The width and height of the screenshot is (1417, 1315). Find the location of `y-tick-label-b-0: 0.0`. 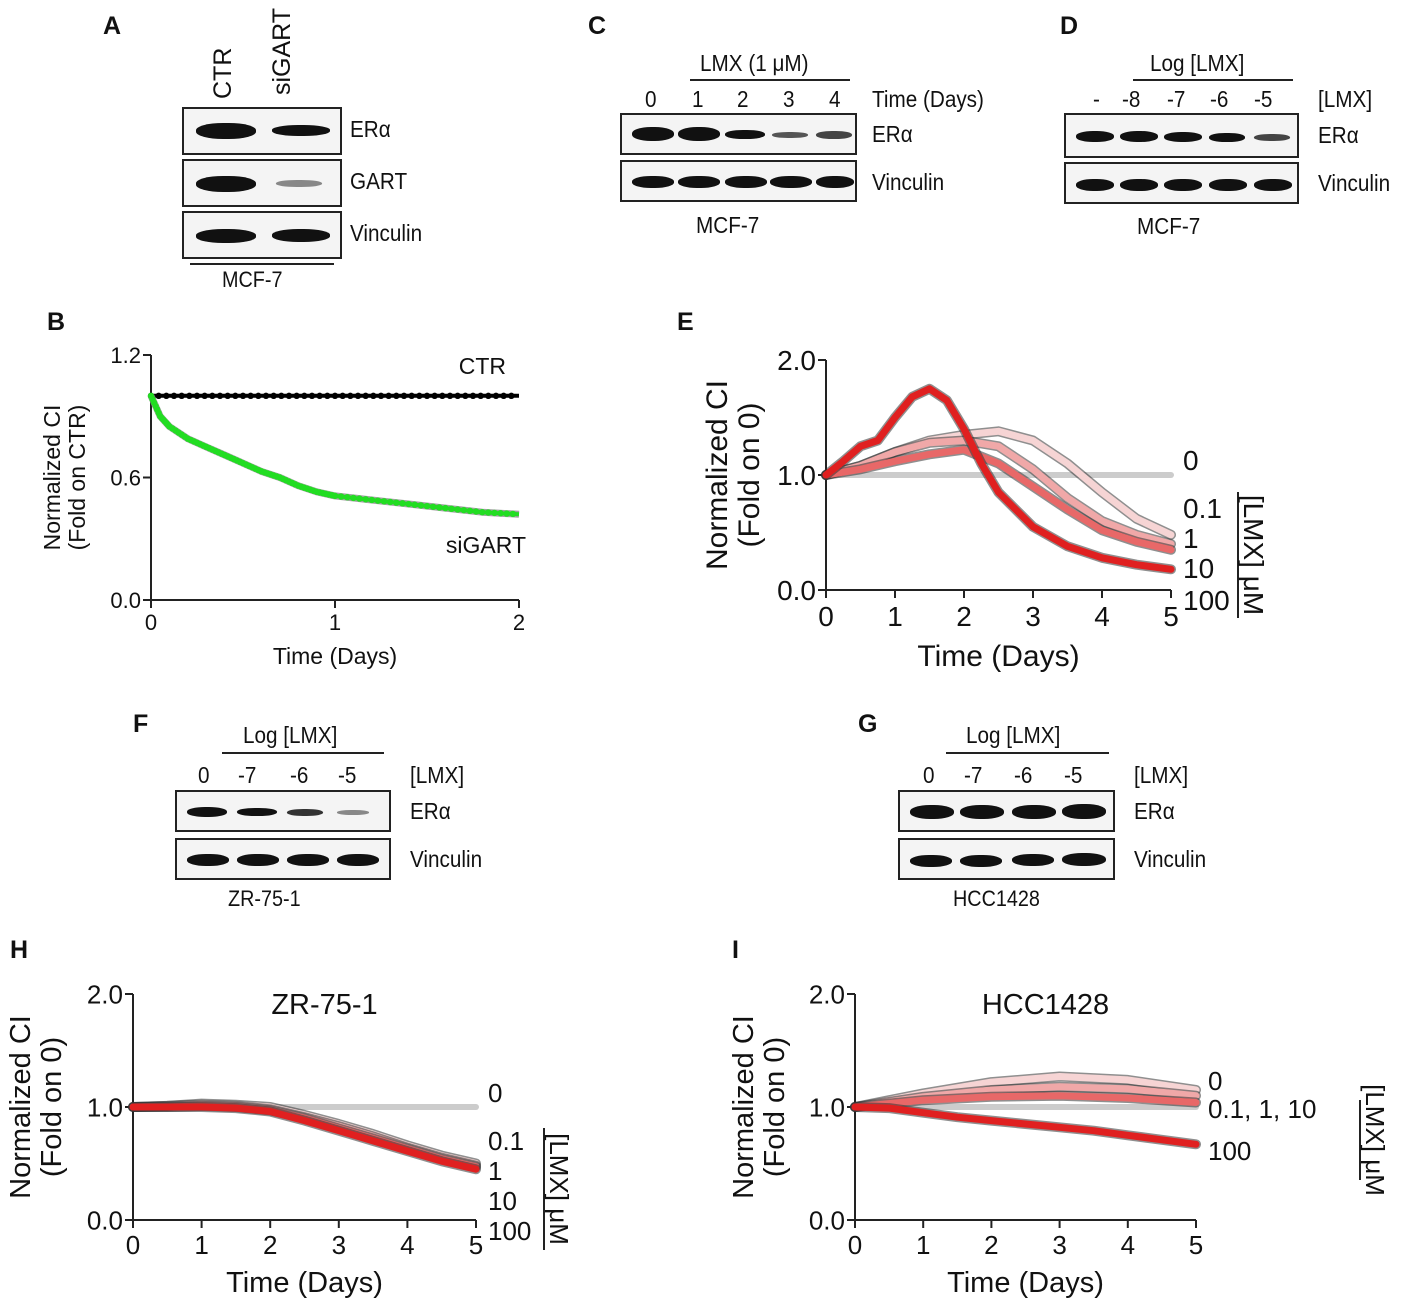

y-tick-label-b-0: 0.0 is located at coordinates (125, 600).